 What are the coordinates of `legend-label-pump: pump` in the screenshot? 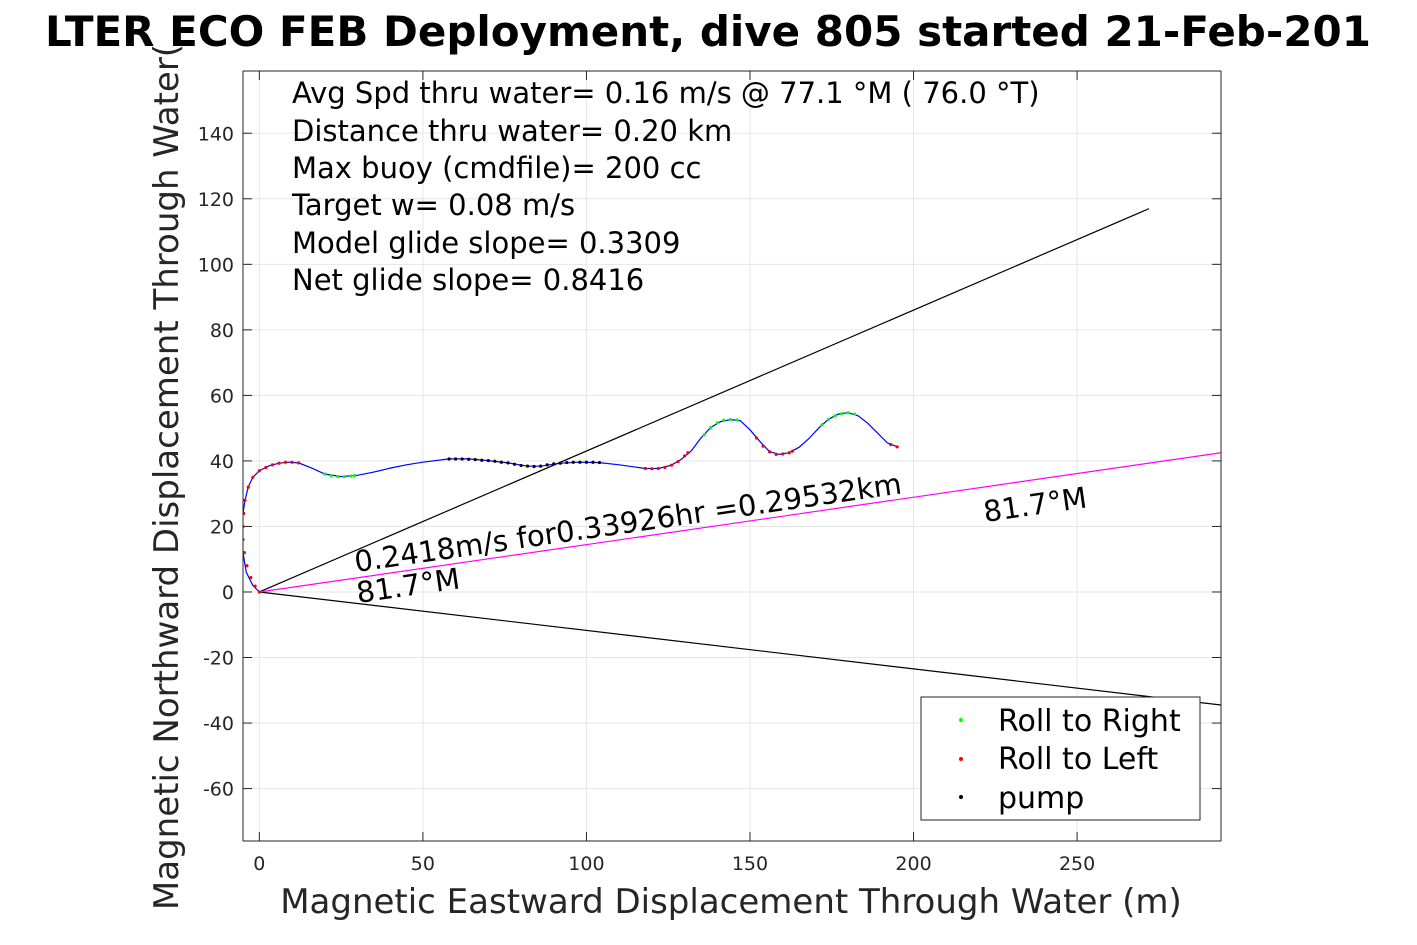 It's located at (1041, 798).